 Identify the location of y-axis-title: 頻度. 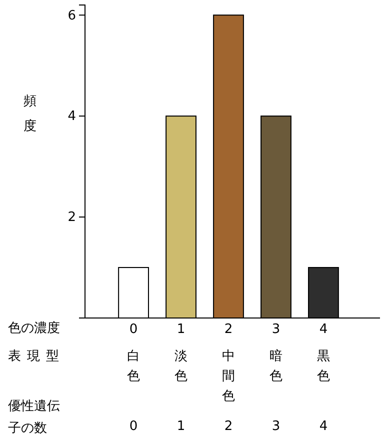
(30, 114).